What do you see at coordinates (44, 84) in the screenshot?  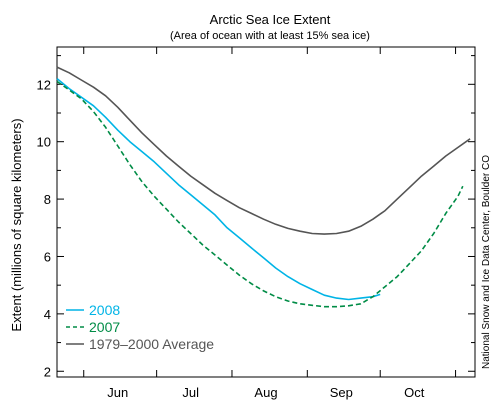 I see `y-tick-label: 12` at bounding box center [44, 84].